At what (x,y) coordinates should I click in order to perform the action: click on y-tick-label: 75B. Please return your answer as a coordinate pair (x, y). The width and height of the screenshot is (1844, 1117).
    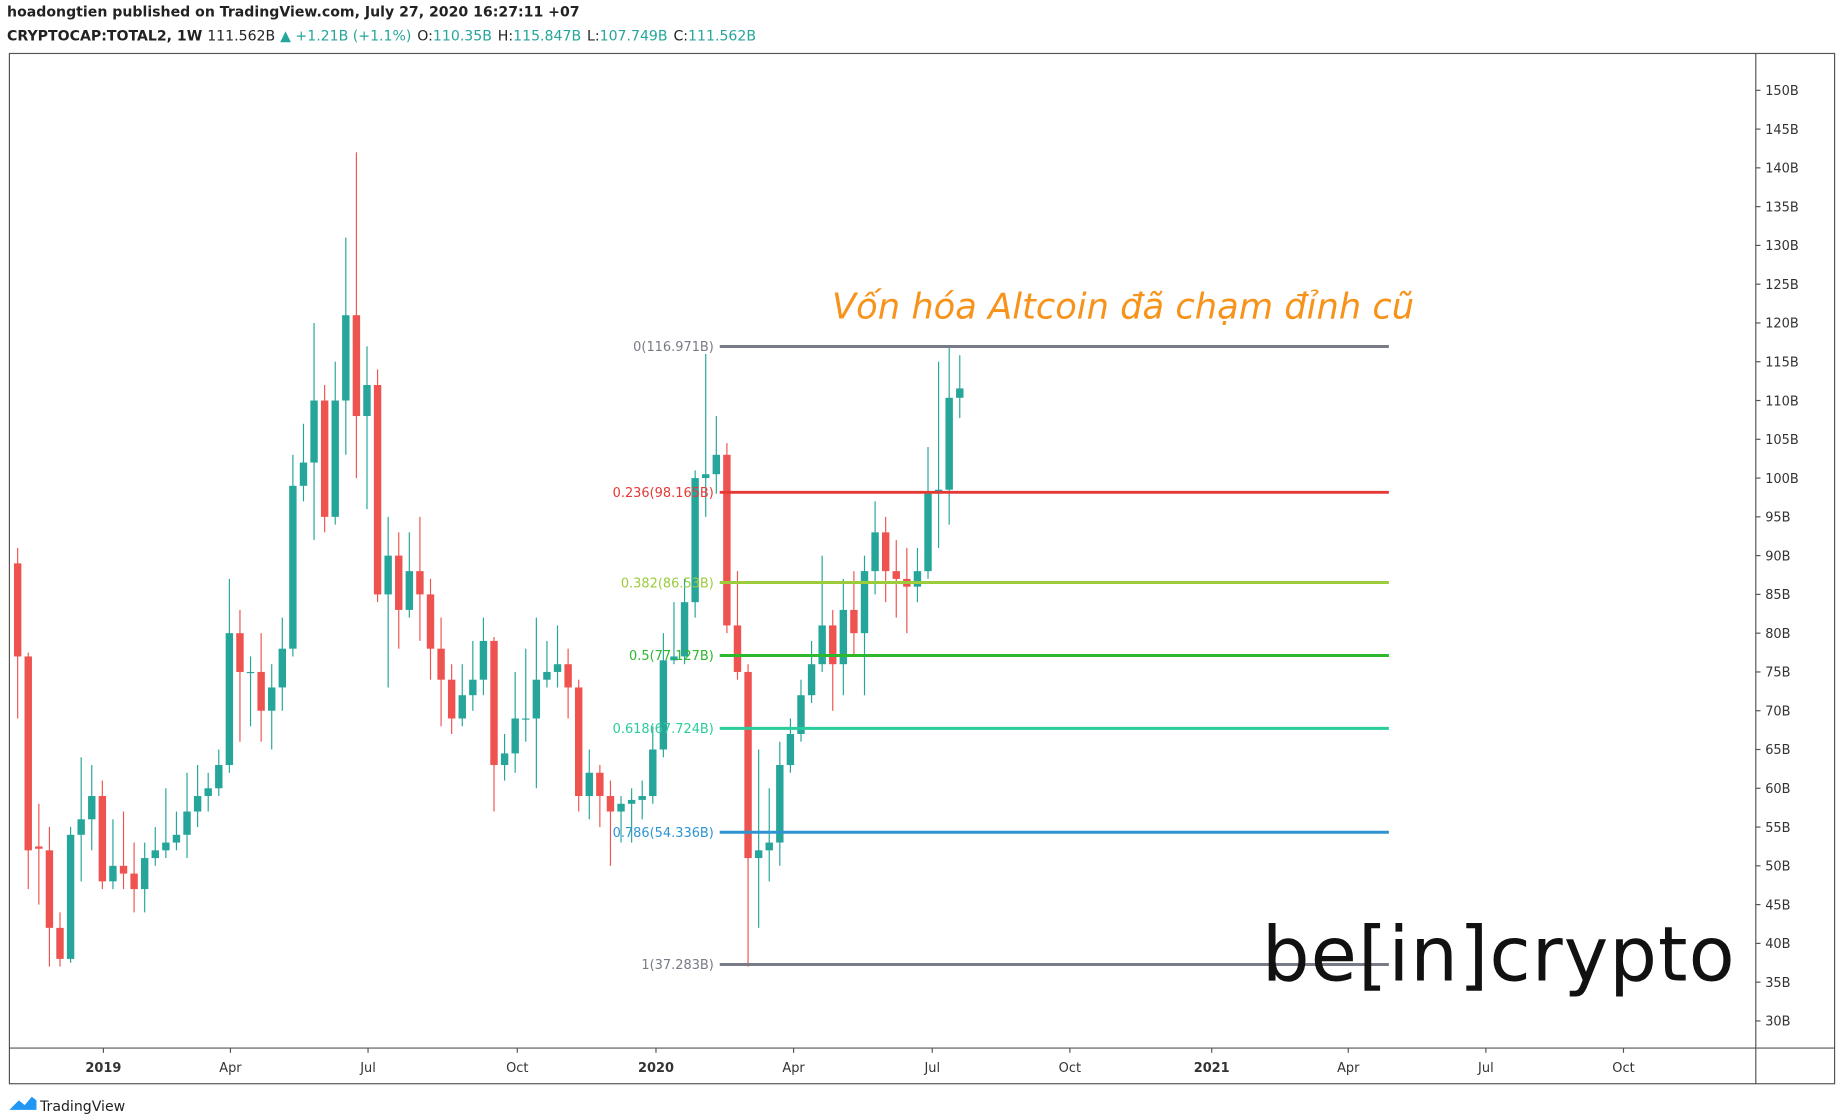
    Looking at the image, I should click on (1777, 673).